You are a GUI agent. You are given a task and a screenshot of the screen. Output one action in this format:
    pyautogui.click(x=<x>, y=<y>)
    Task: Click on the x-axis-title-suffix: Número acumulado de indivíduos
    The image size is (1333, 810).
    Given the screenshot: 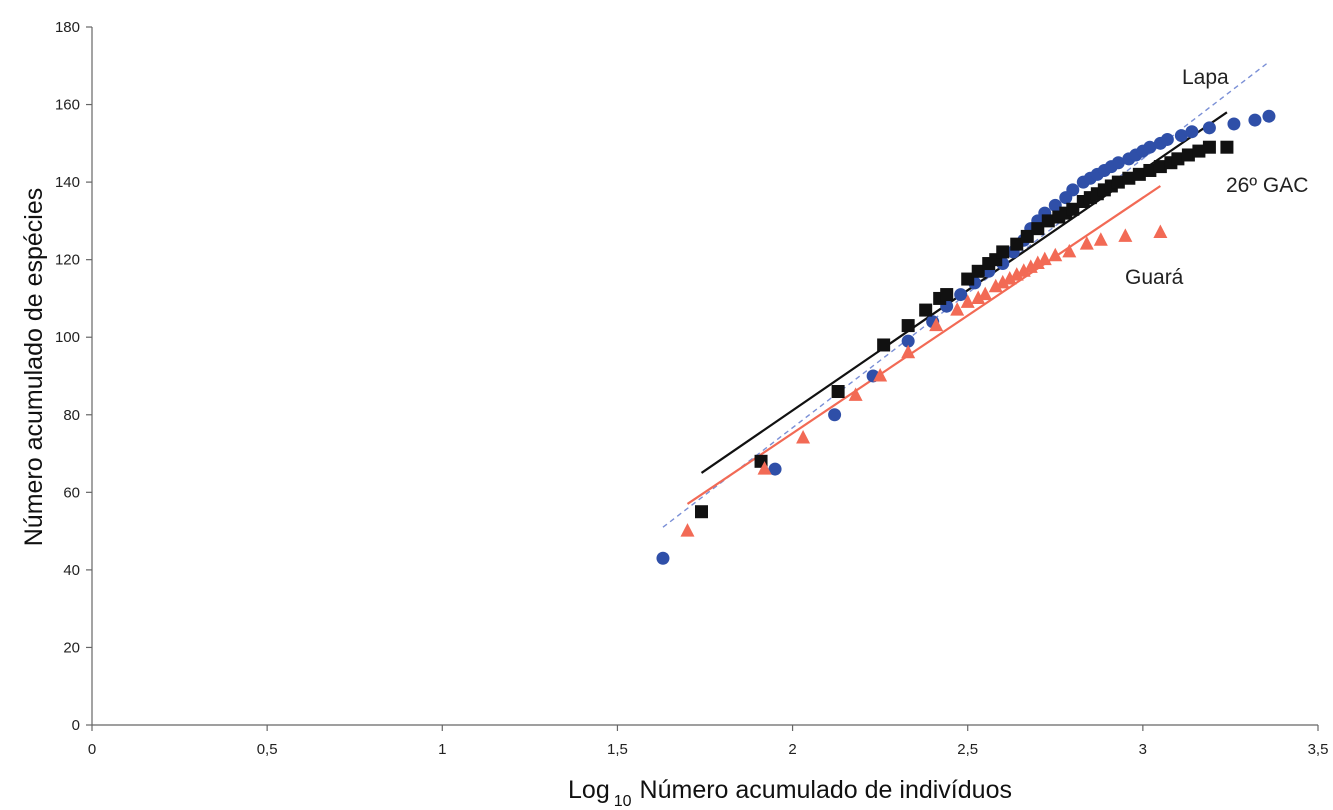 What is the action you would take?
    pyautogui.click(x=826, y=790)
    